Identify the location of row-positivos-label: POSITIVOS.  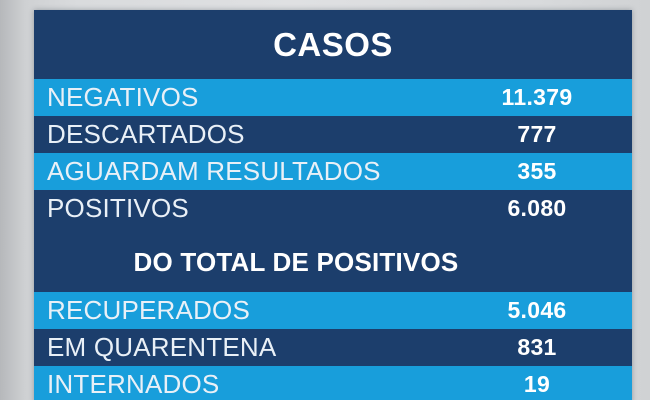
(118, 208).